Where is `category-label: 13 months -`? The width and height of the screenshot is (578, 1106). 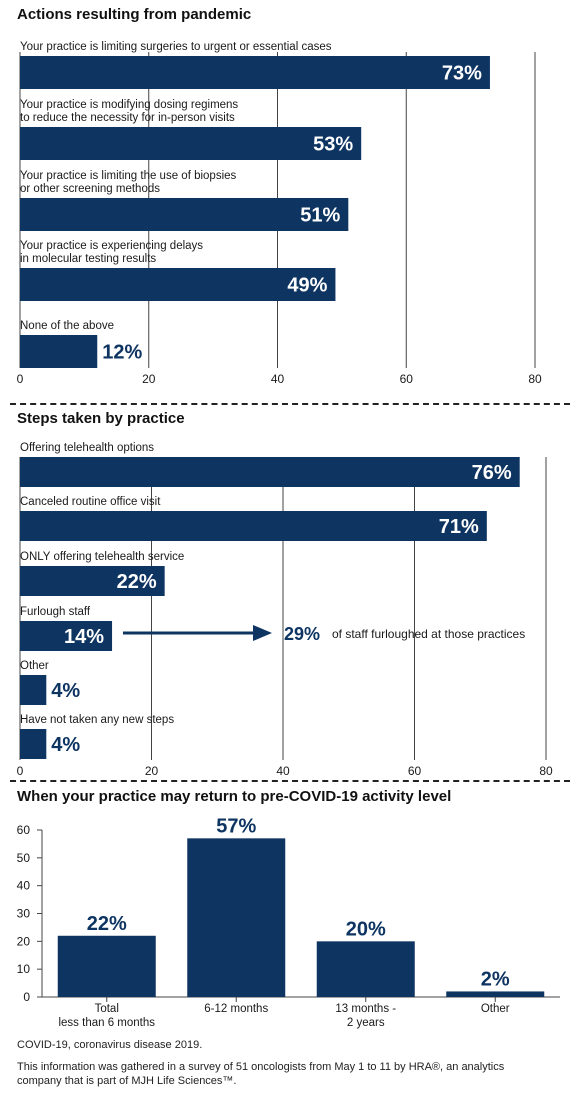 category-label: 13 months - is located at coordinates (365, 1009).